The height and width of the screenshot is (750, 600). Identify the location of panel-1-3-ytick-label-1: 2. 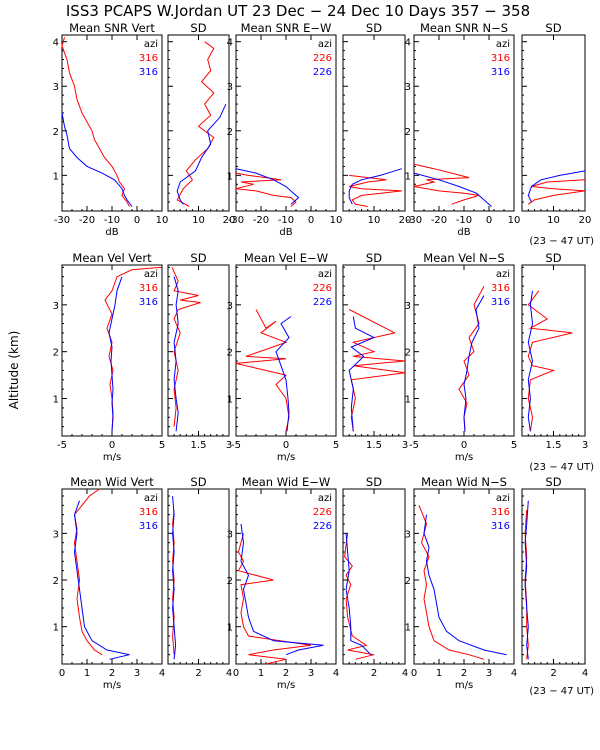
(230, 132).